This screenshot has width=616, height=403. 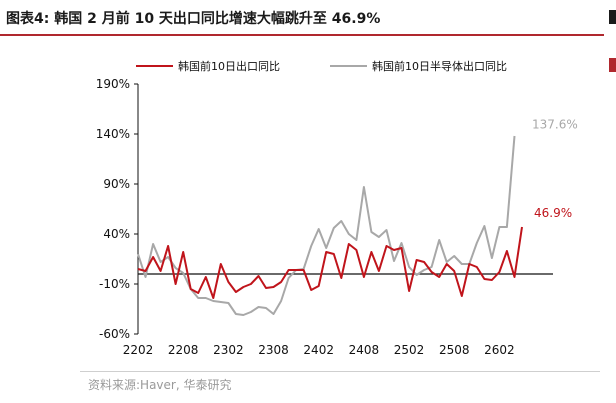 I want to click on legend-label-semiconductor: 韩国前10日半导体出口同比, so click(x=439, y=66).